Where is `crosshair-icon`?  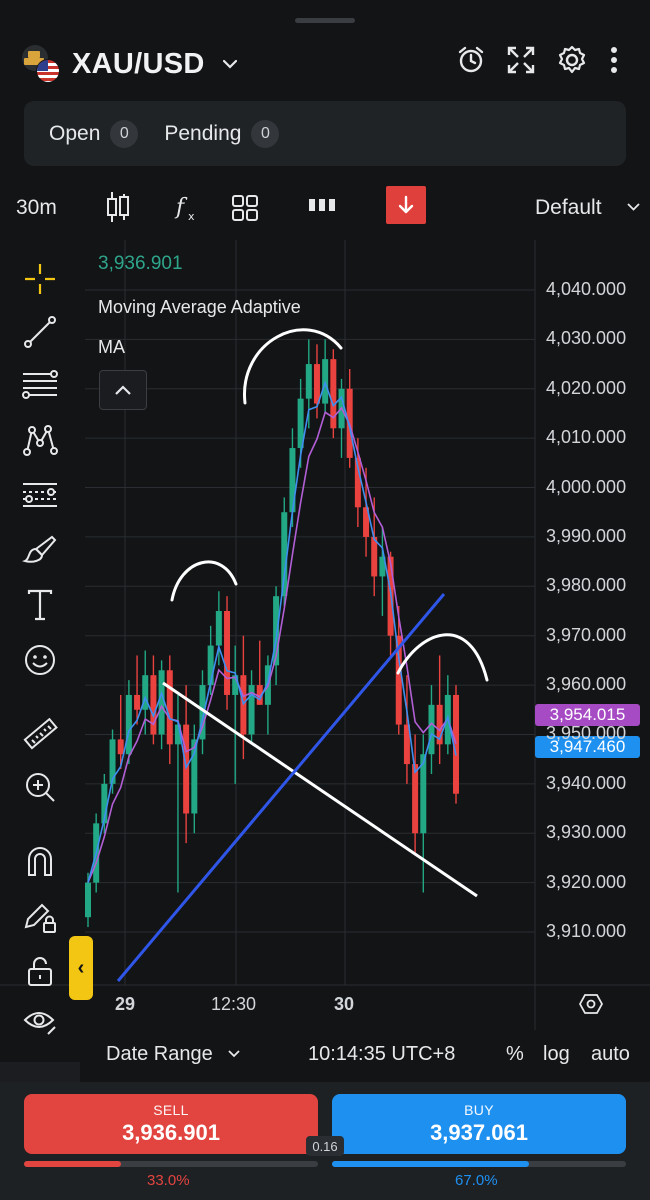
crosshair-icon is located at coordinates (40, 279).